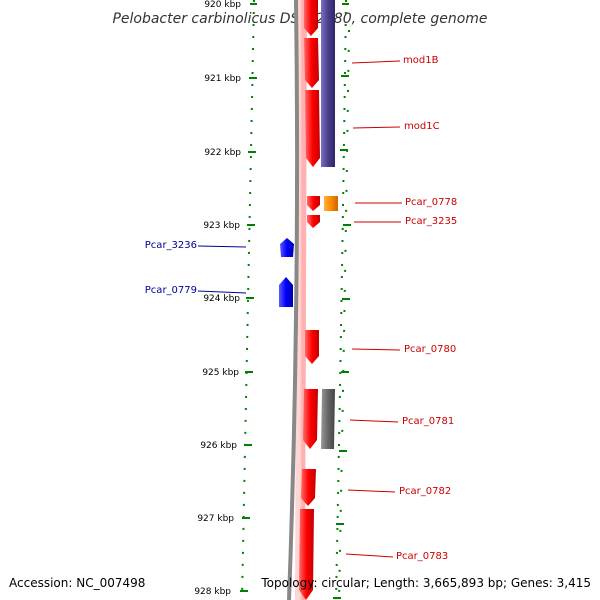 Image resolution: width=600 pixels, height=600 pixels. Describe the element at coordinates (171, 290) in the screenshot. I see `gene-label-Pcar_0779: Pcar_0779` at that location.